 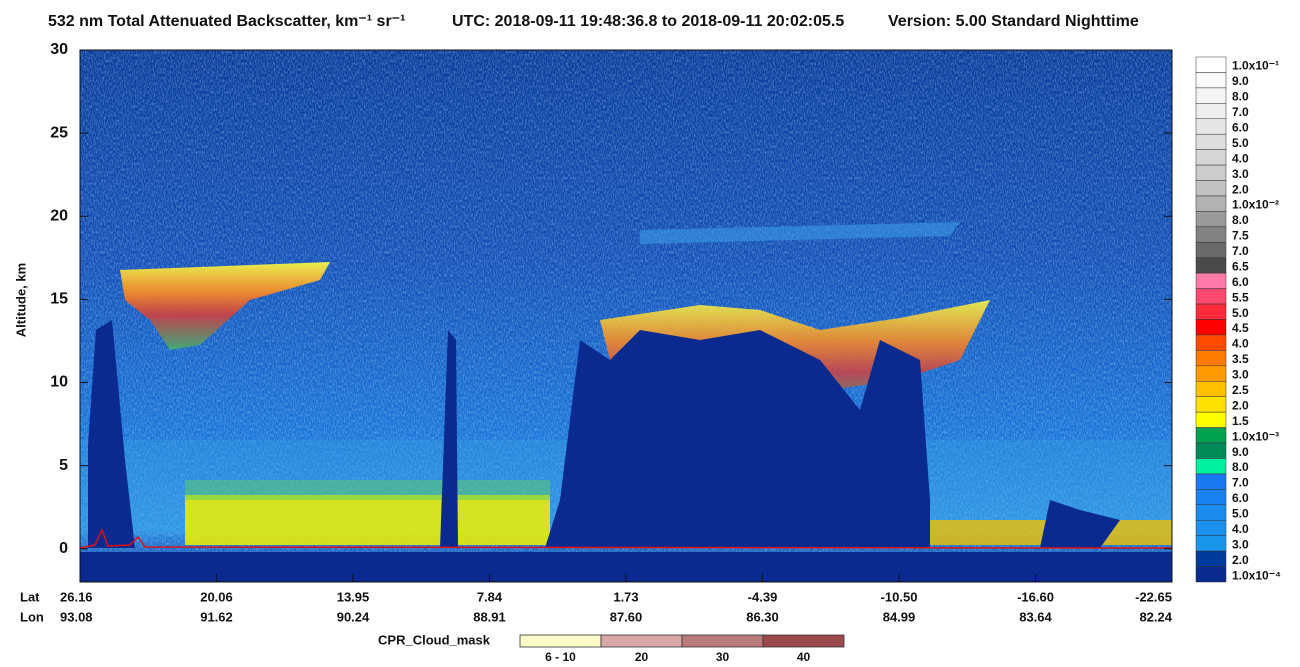 I want to click on x-tick-label: 83.64, so click(x=1035, y=616).